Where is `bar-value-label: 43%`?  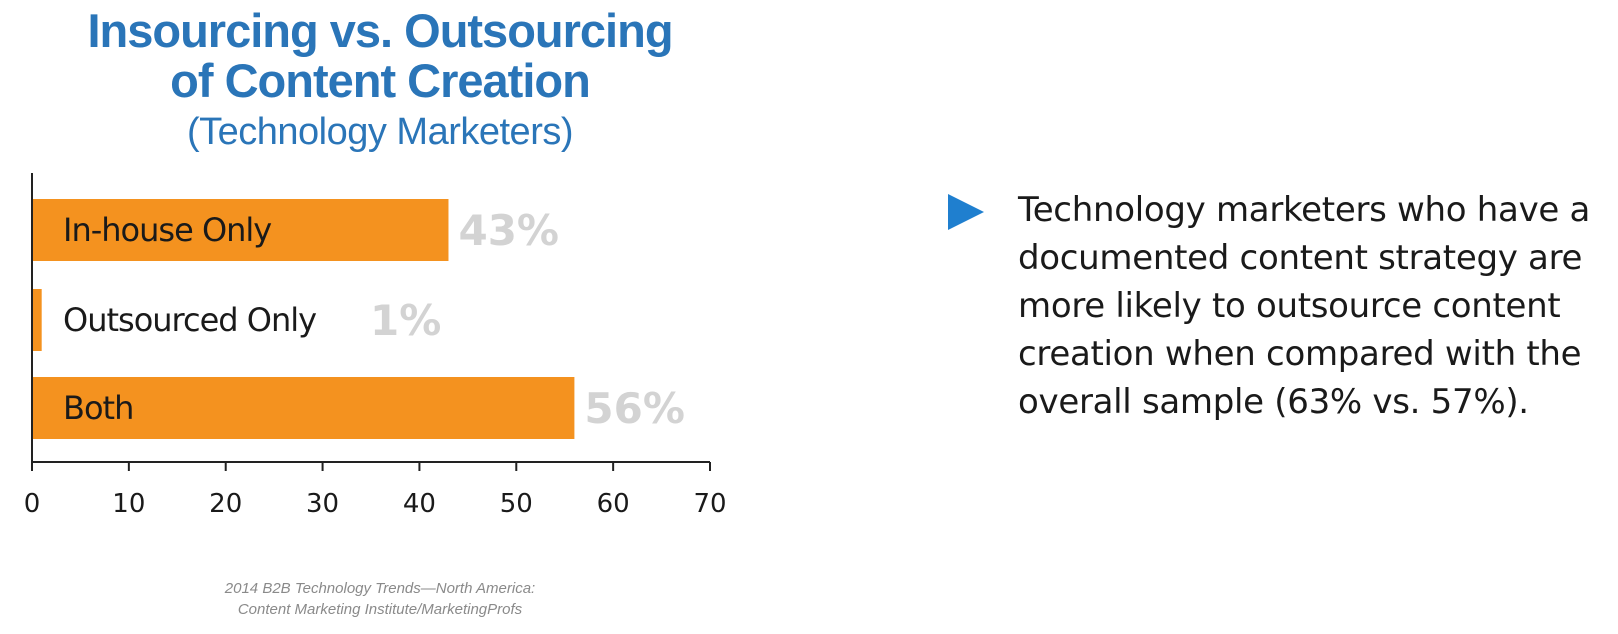
bar-value-label: 43% is located at coordinates (508, 230).